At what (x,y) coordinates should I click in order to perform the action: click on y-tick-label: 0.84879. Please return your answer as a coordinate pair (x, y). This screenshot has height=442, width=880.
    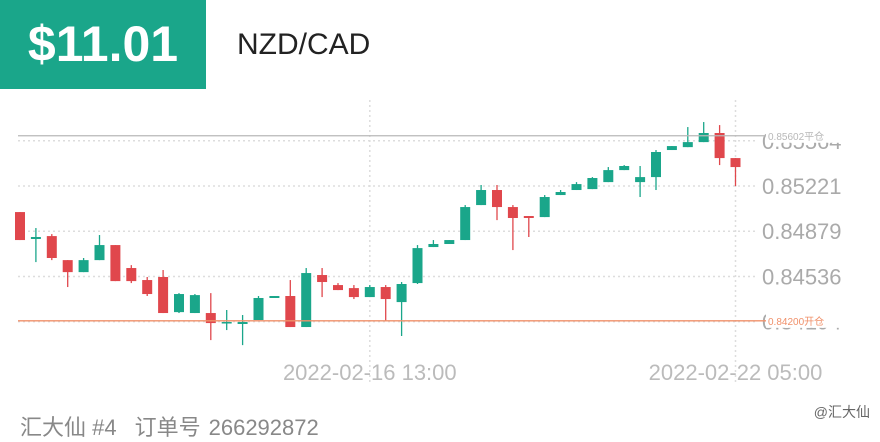
    Looking at the image, I should click on (802, 231).